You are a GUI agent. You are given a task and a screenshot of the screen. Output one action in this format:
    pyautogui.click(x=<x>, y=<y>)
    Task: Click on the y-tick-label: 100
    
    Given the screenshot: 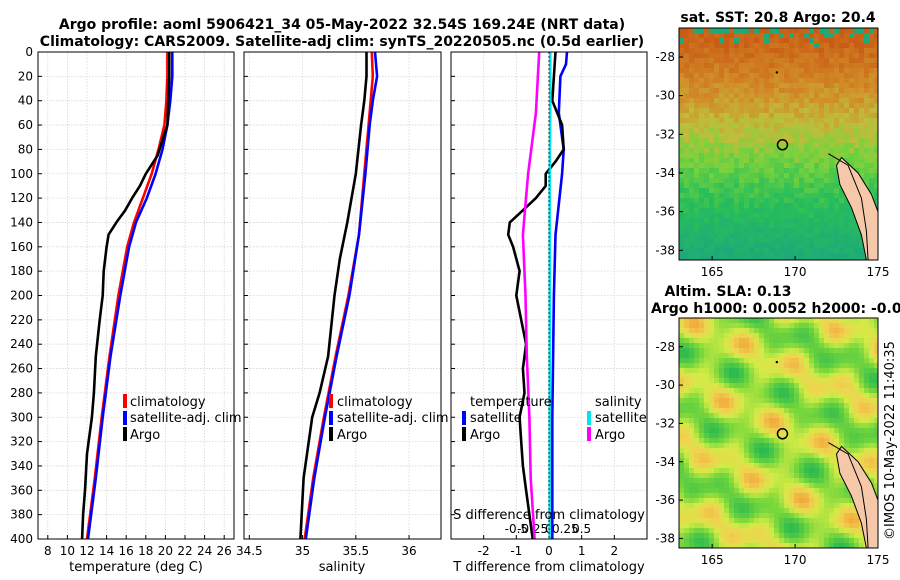 What is the action you would take?
    pyautogui.click(x=21, y=174)
    